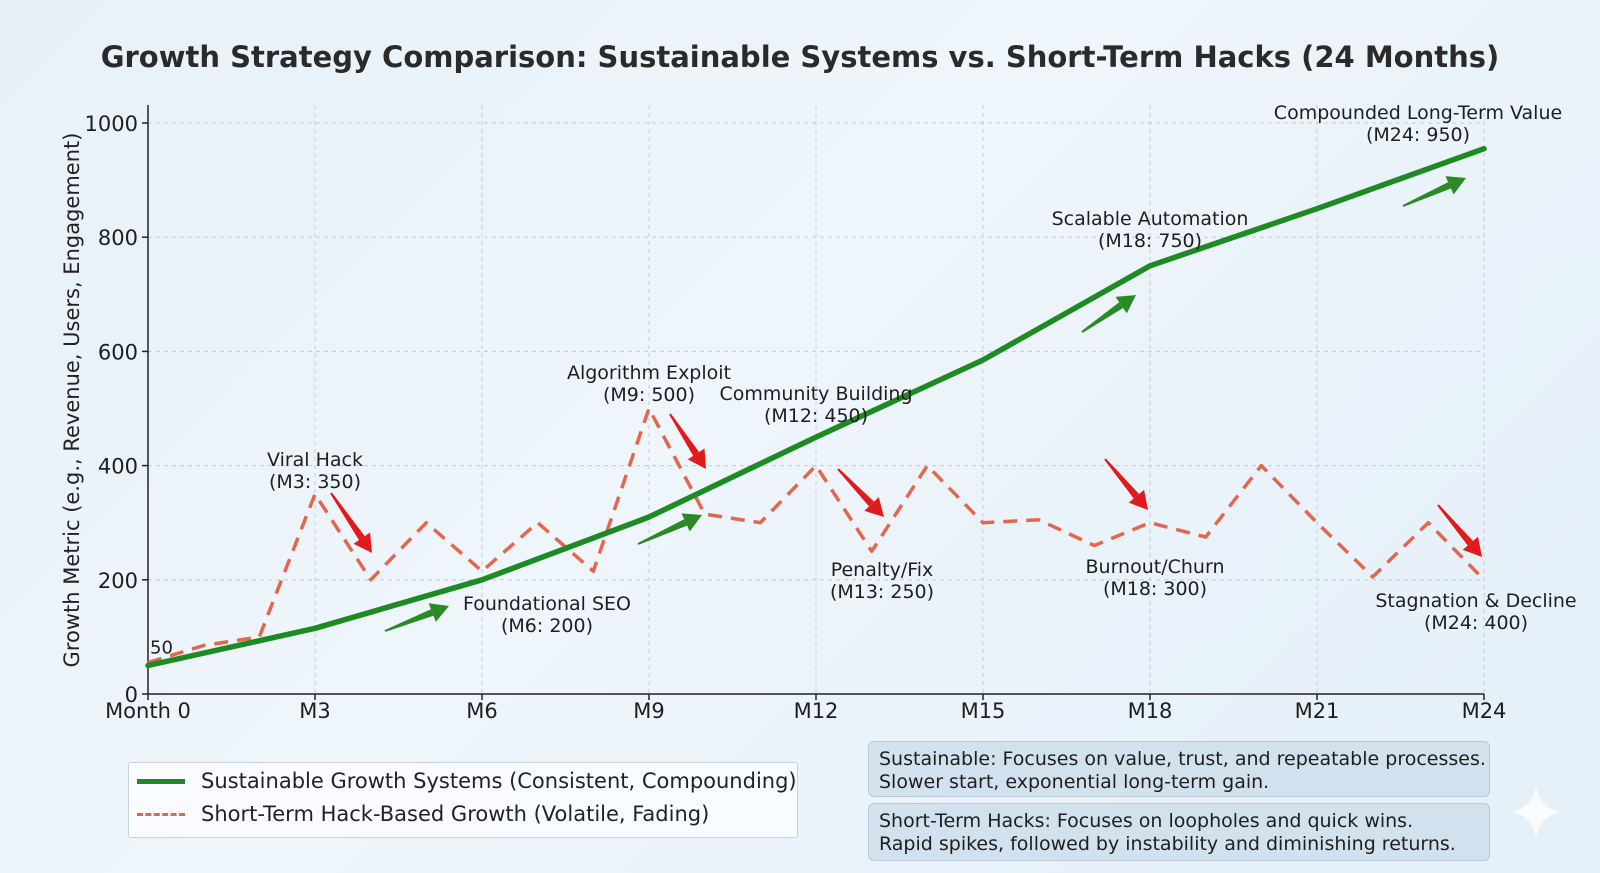 The image size is (1600, 873). Describe the element at coordinates (118, 467) in the screenshot. I see `y-tick-label: 400` at that location.